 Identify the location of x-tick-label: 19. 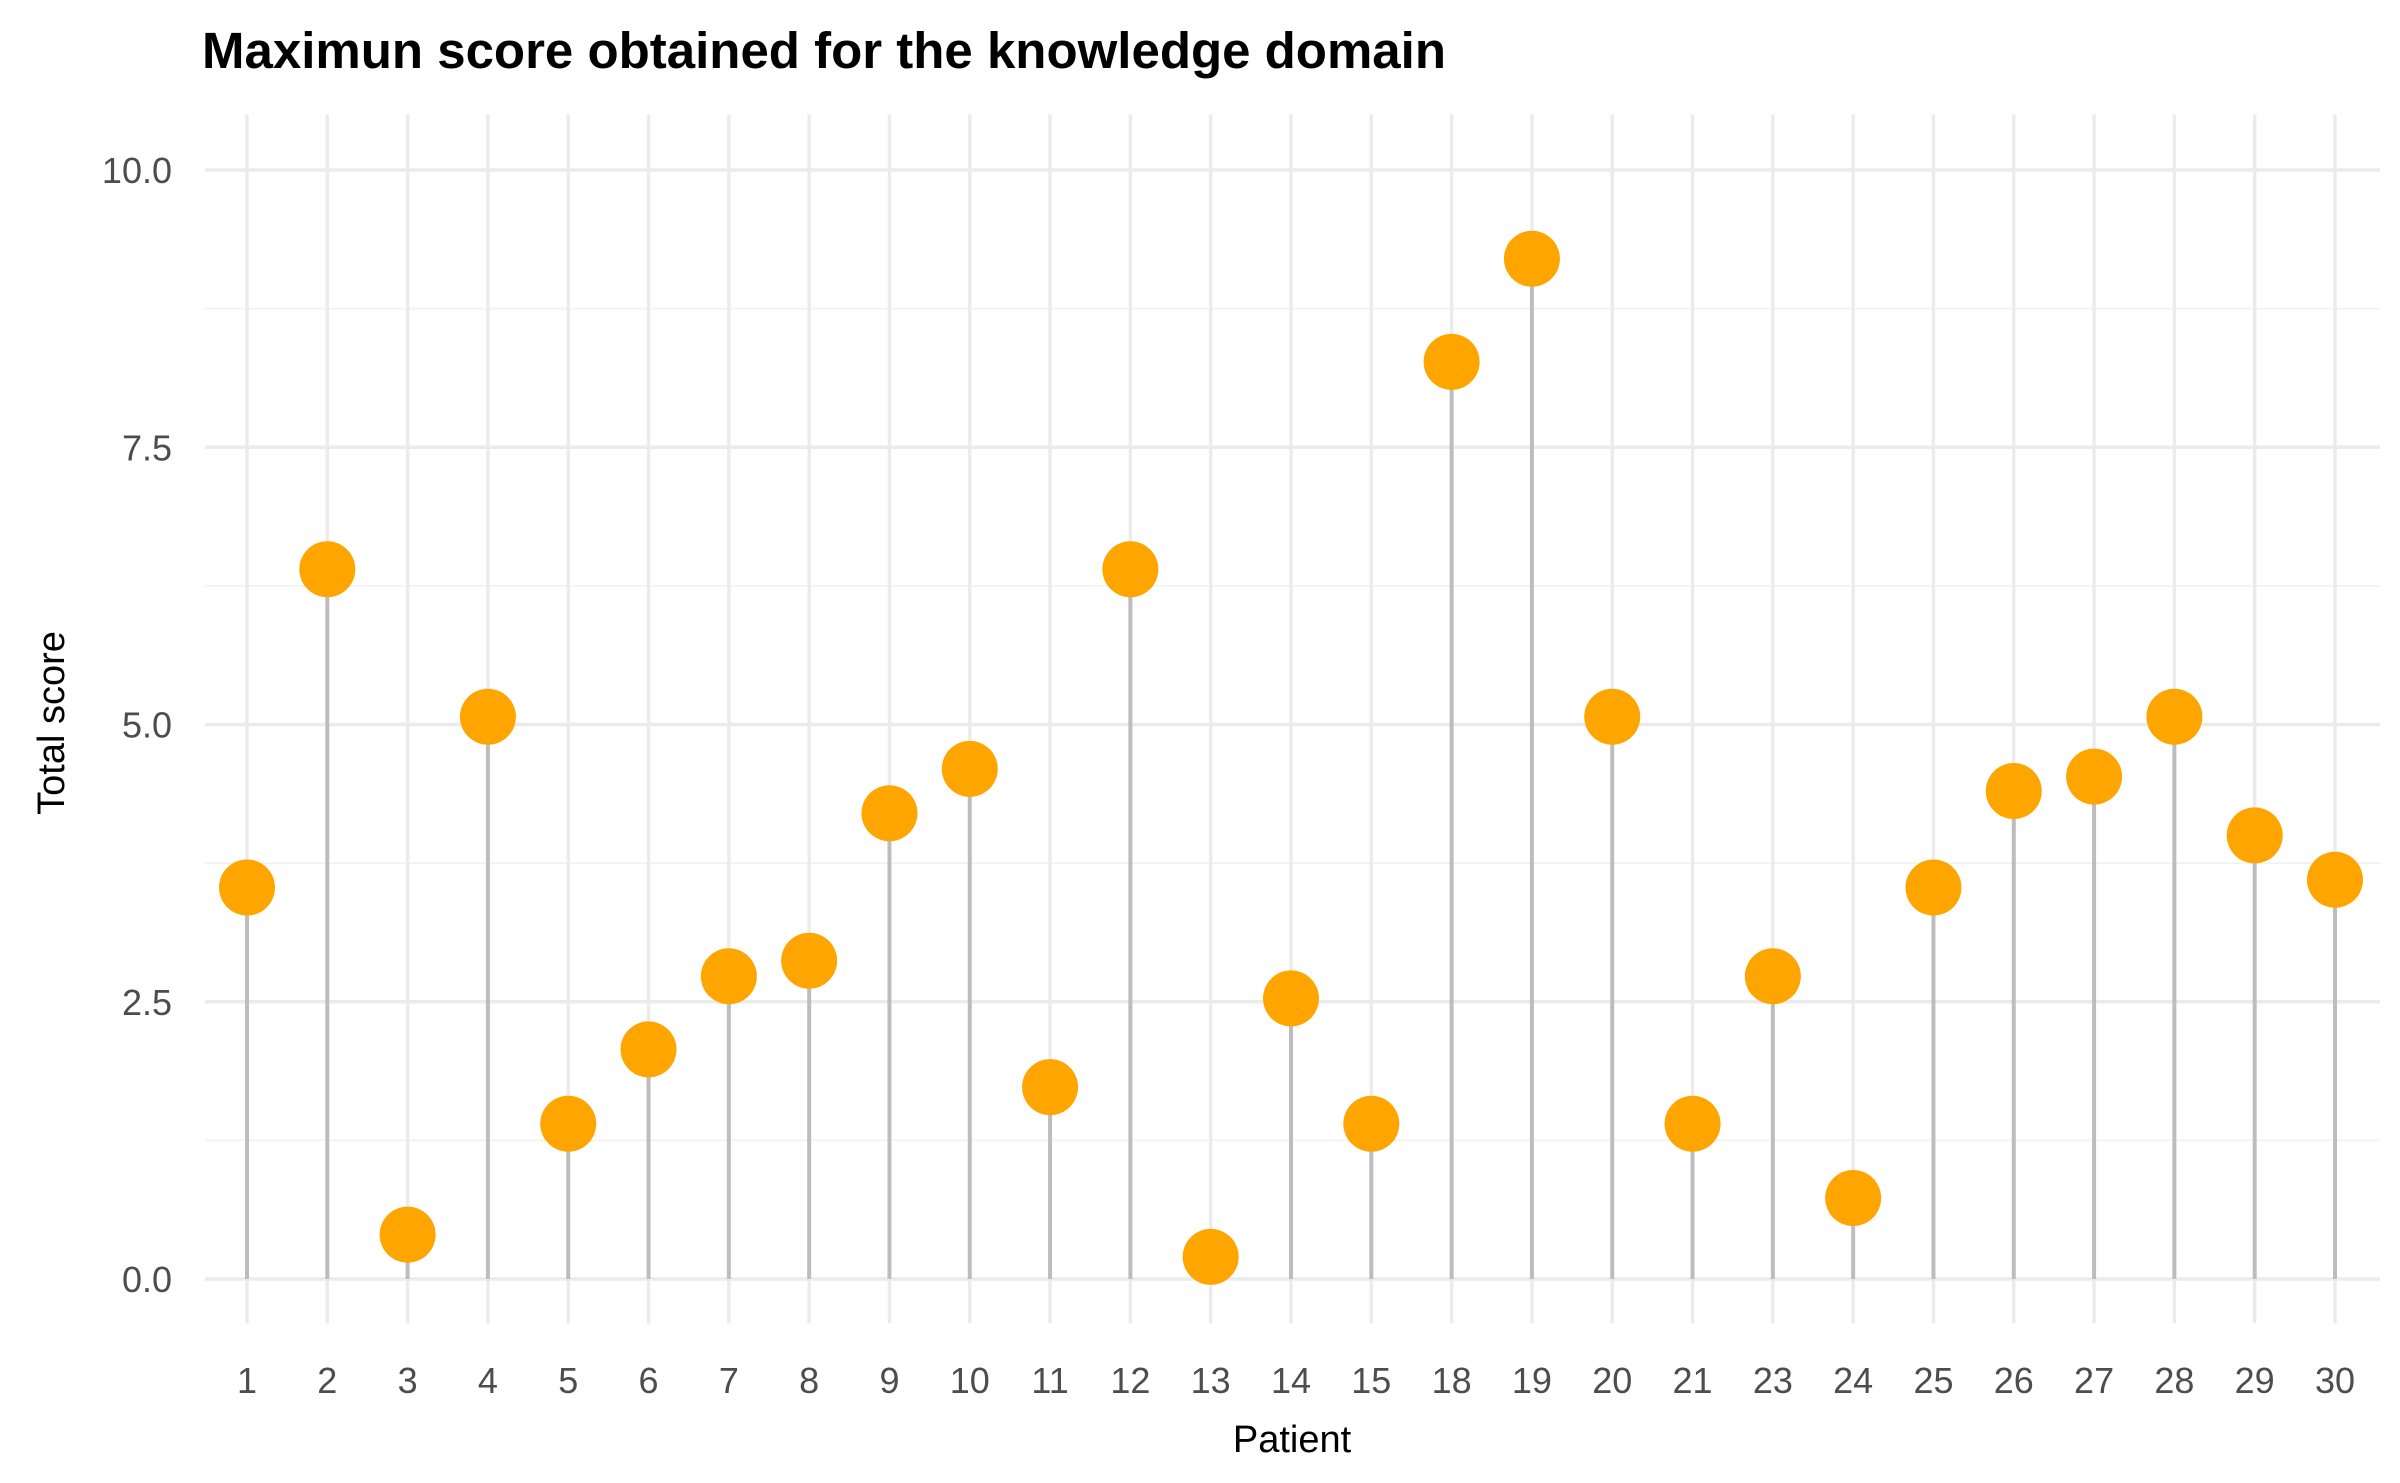
(1532, 1380).